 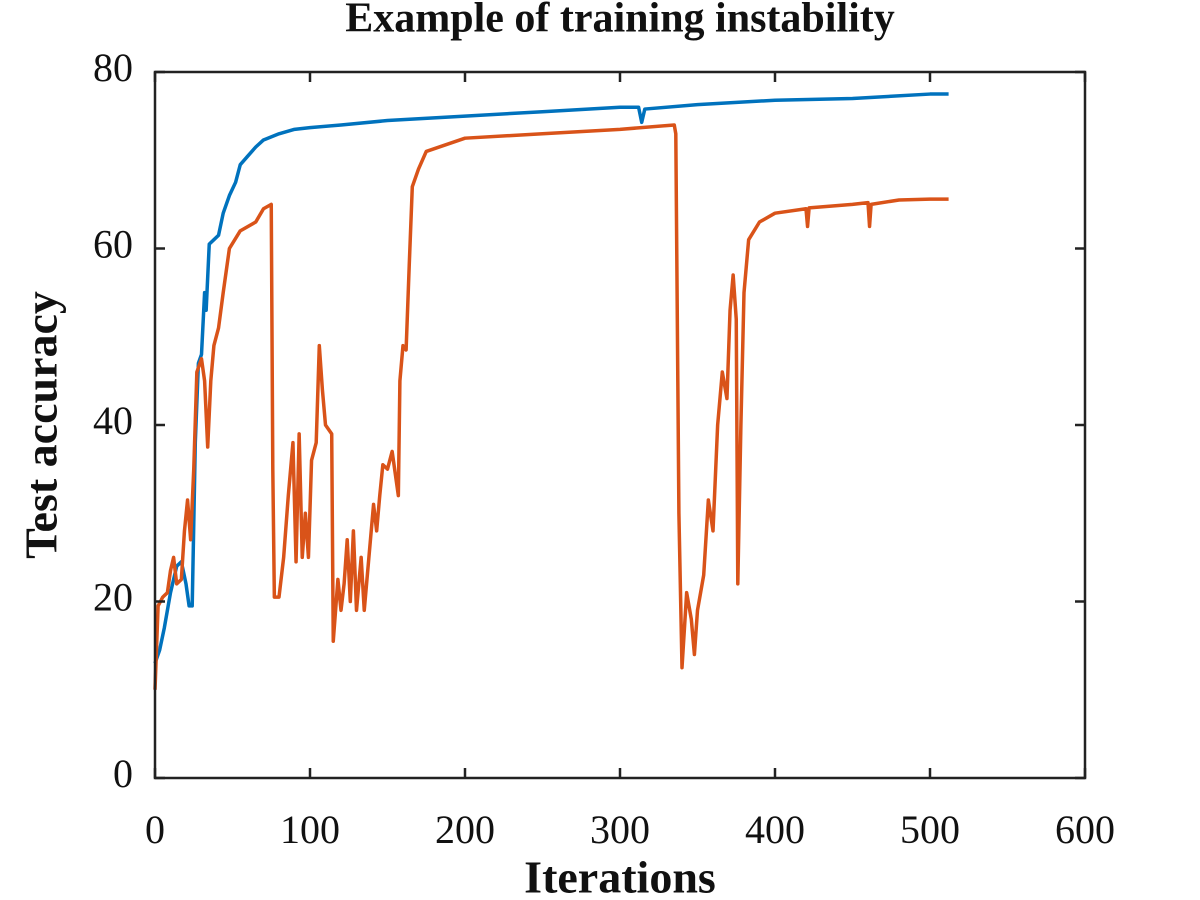 What do you see at coordinates (620, 829) in the screenshot?
I see `x-tick-label: 300` at bounding box center [620, 829].